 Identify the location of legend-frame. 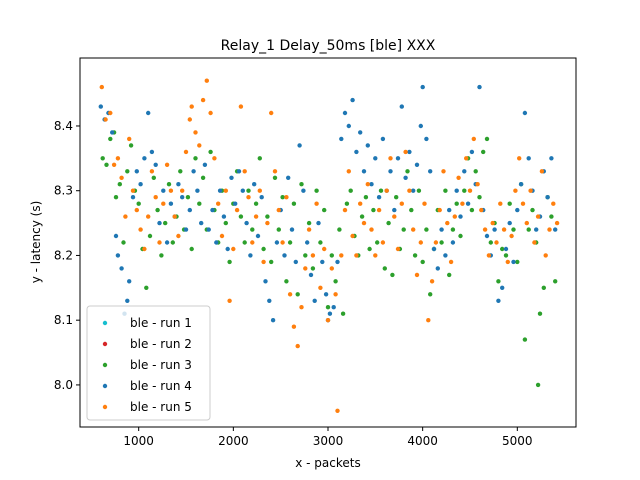
(148, 363).